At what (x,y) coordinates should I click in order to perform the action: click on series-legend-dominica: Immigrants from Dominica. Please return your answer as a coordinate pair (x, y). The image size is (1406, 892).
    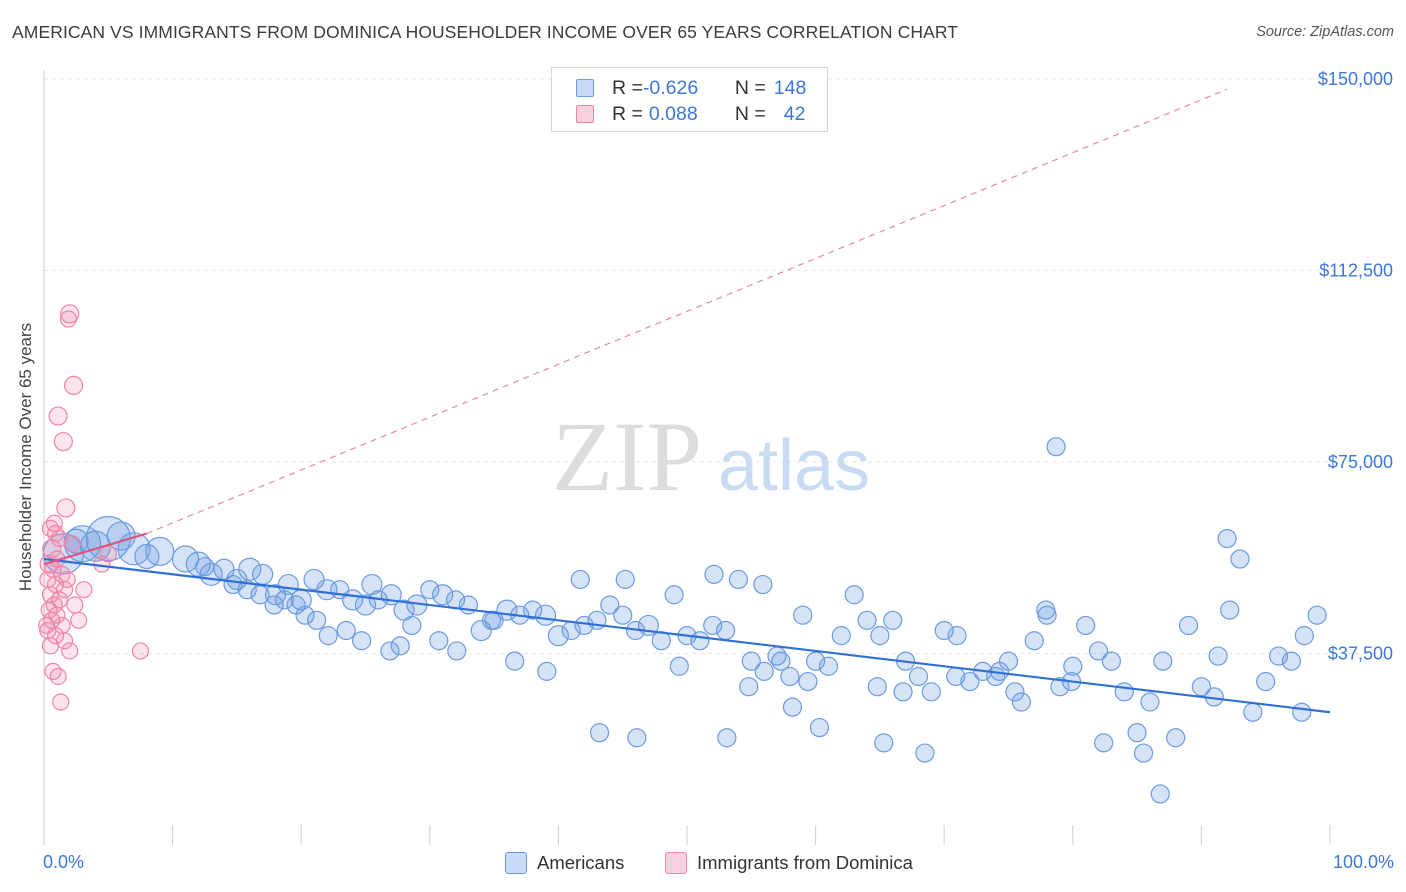
    Looking at the image, I should click on (789, 863).